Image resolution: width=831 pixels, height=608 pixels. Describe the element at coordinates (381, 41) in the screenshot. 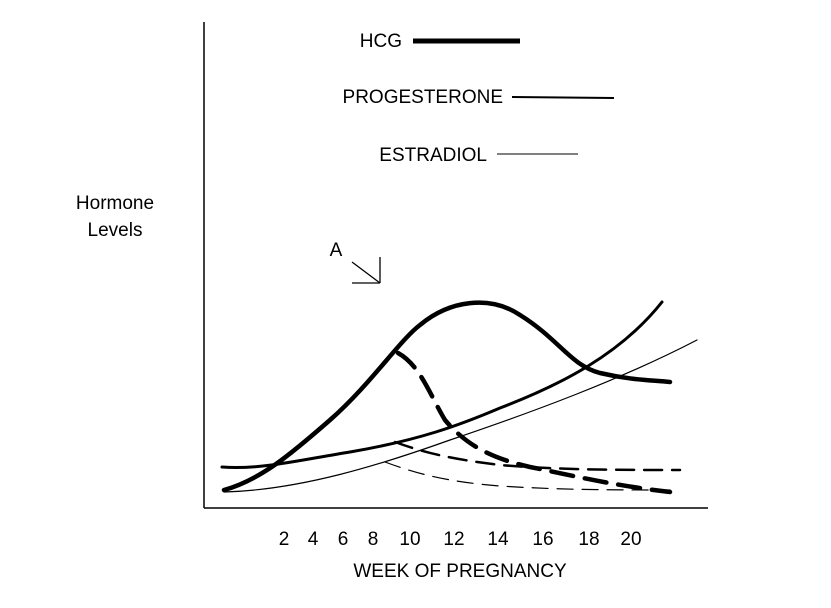

I see `legend-label: HCG` at that location.